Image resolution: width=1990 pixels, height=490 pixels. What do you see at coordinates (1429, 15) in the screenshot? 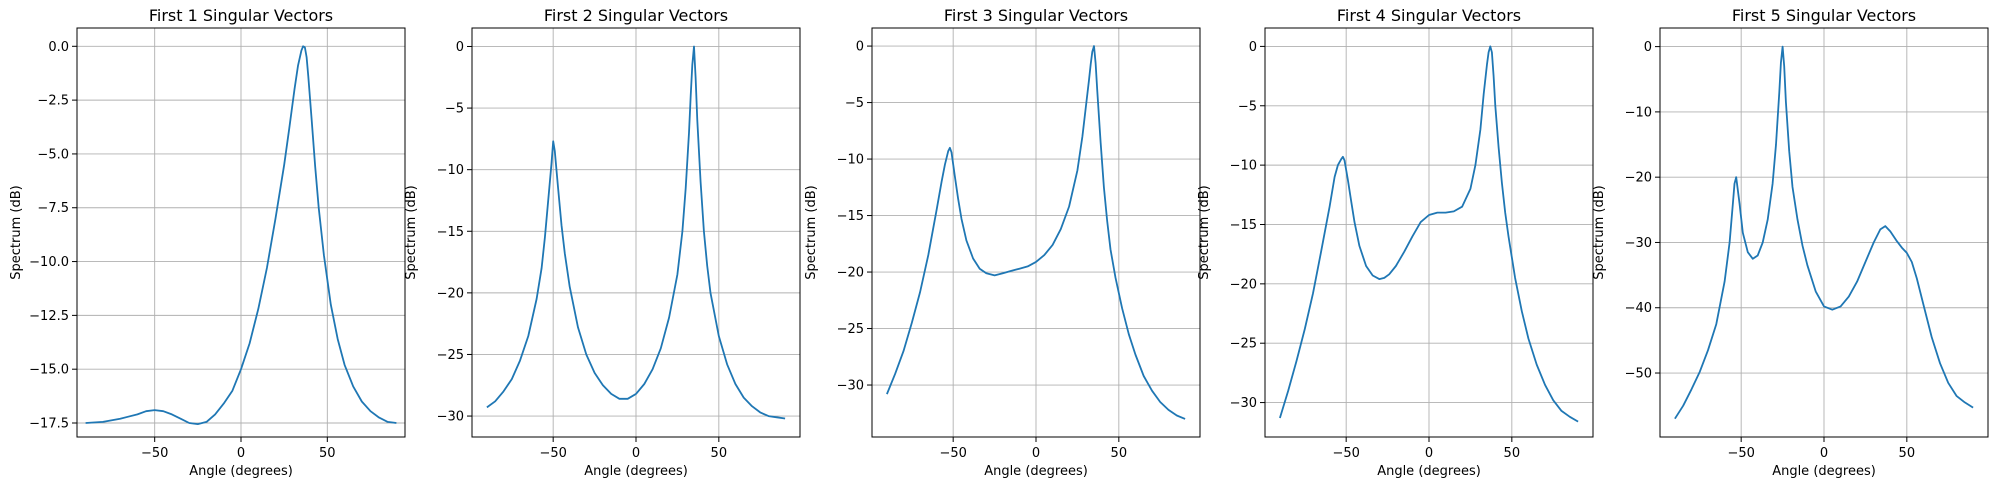
I see `chart-title: First 4 Singular Vectors` at bounding box center [1429, 15].